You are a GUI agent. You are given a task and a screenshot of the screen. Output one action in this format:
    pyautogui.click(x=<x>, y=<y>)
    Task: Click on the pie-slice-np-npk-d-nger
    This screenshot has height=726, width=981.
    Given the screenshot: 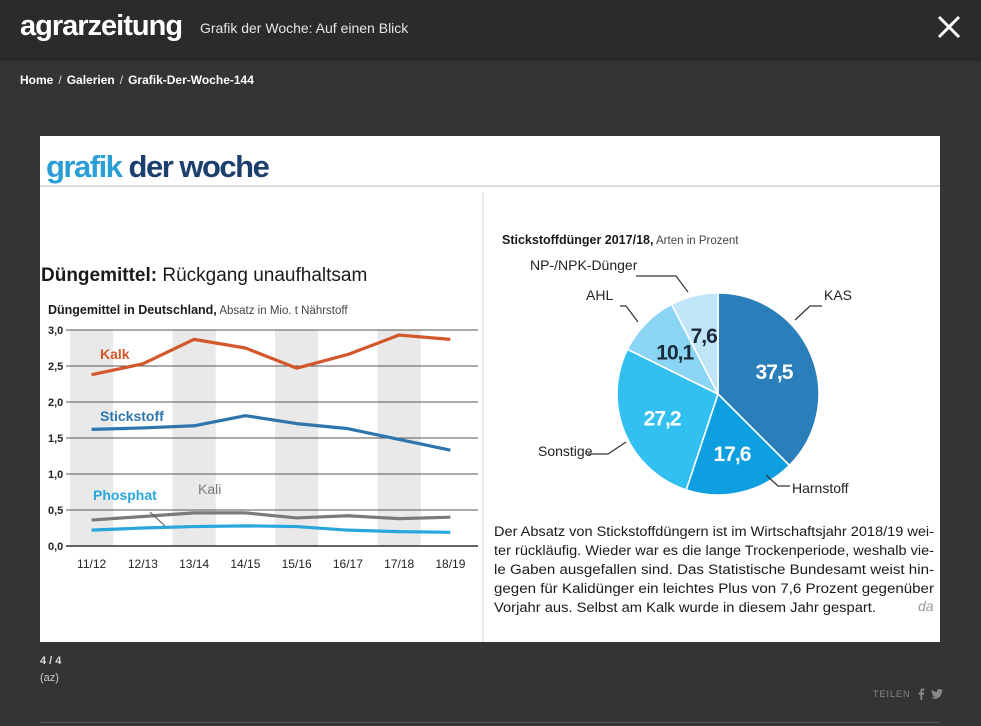 What is the action you would take?
    pyautogui.click(x=694, y=343)
    